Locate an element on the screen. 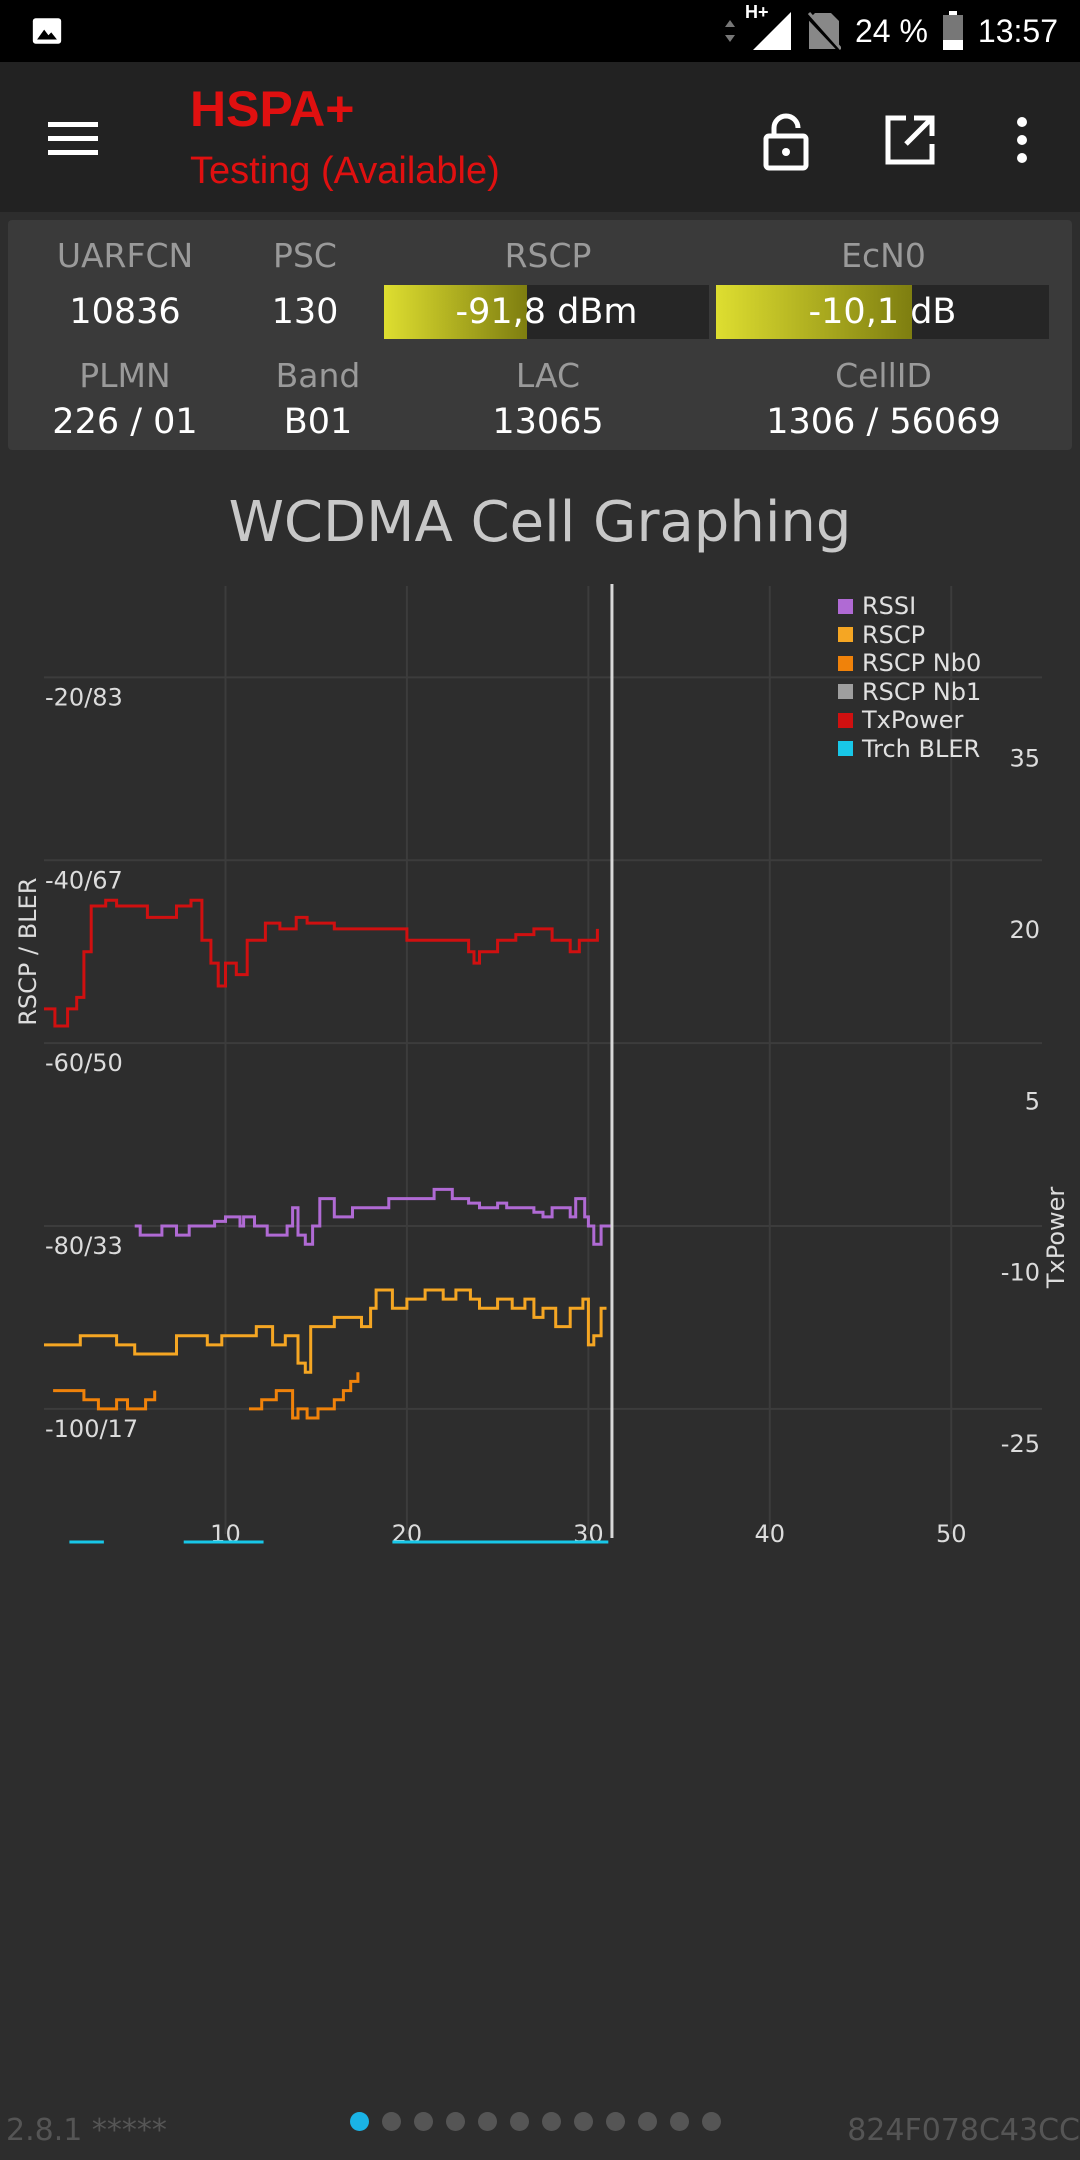  technology-title: HSPA+ is located at coordinates (272, 109).